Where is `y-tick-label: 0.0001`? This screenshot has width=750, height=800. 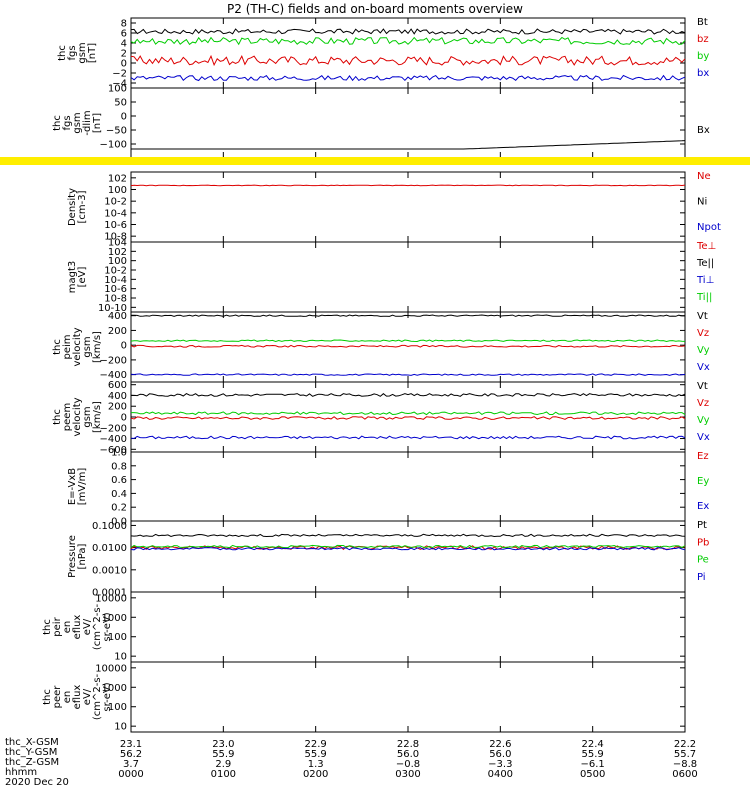
y-tick-label: 0.0001 is located at coordinates (109, 593).